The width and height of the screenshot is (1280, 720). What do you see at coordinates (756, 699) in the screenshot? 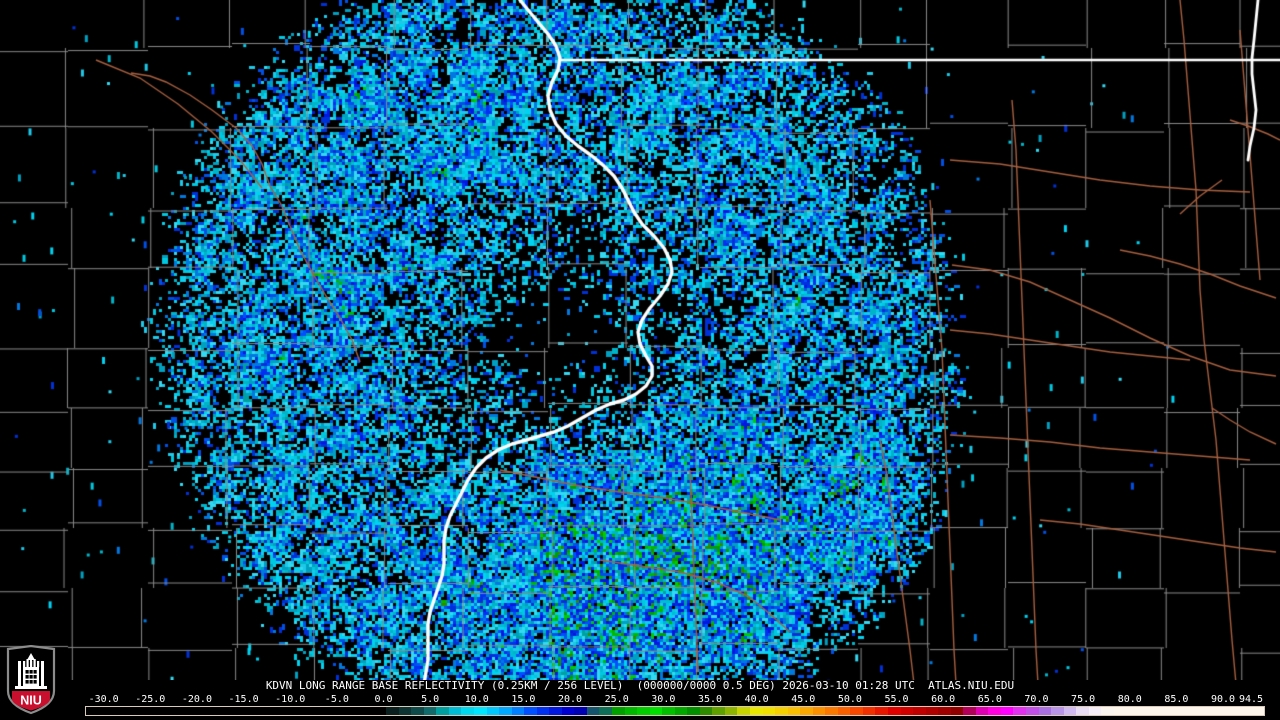
I see `colorbar-tick-label: 40.0` at bounding box center [756, 699].